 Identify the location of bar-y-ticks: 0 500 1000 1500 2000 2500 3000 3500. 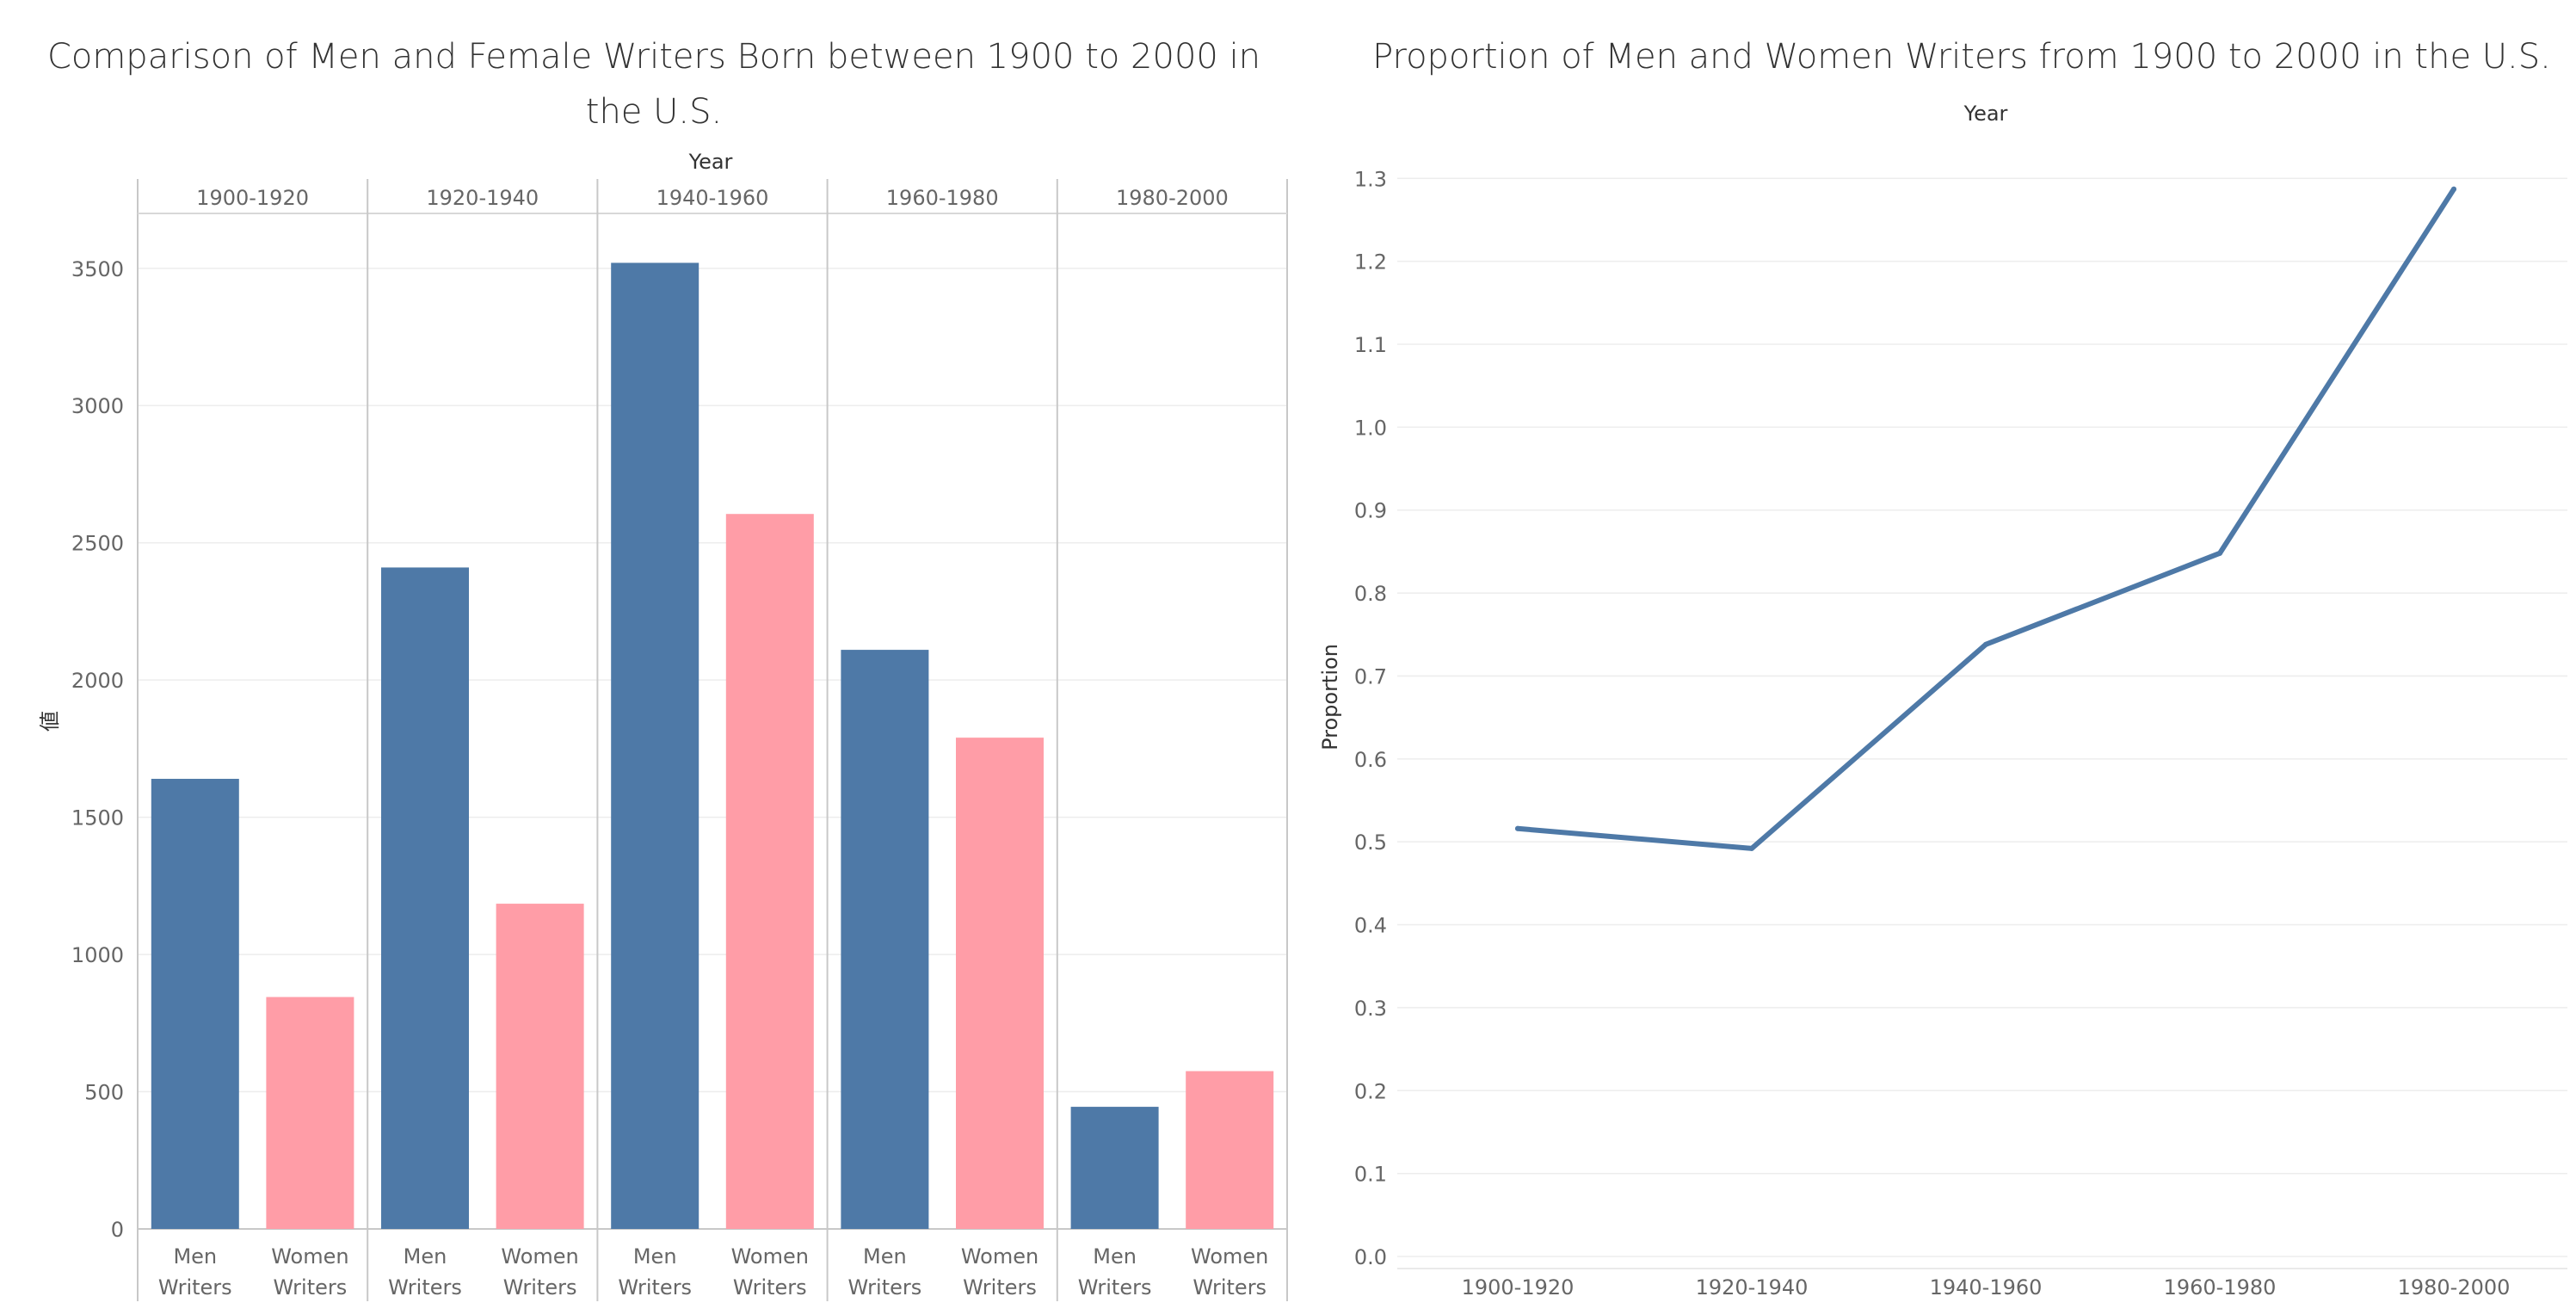
(97, 749).